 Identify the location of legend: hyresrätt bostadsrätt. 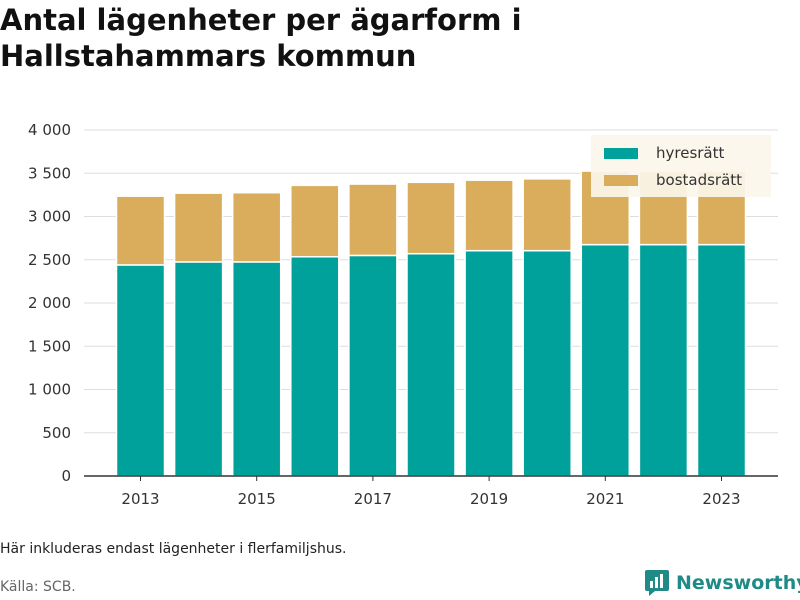
(681, 166).